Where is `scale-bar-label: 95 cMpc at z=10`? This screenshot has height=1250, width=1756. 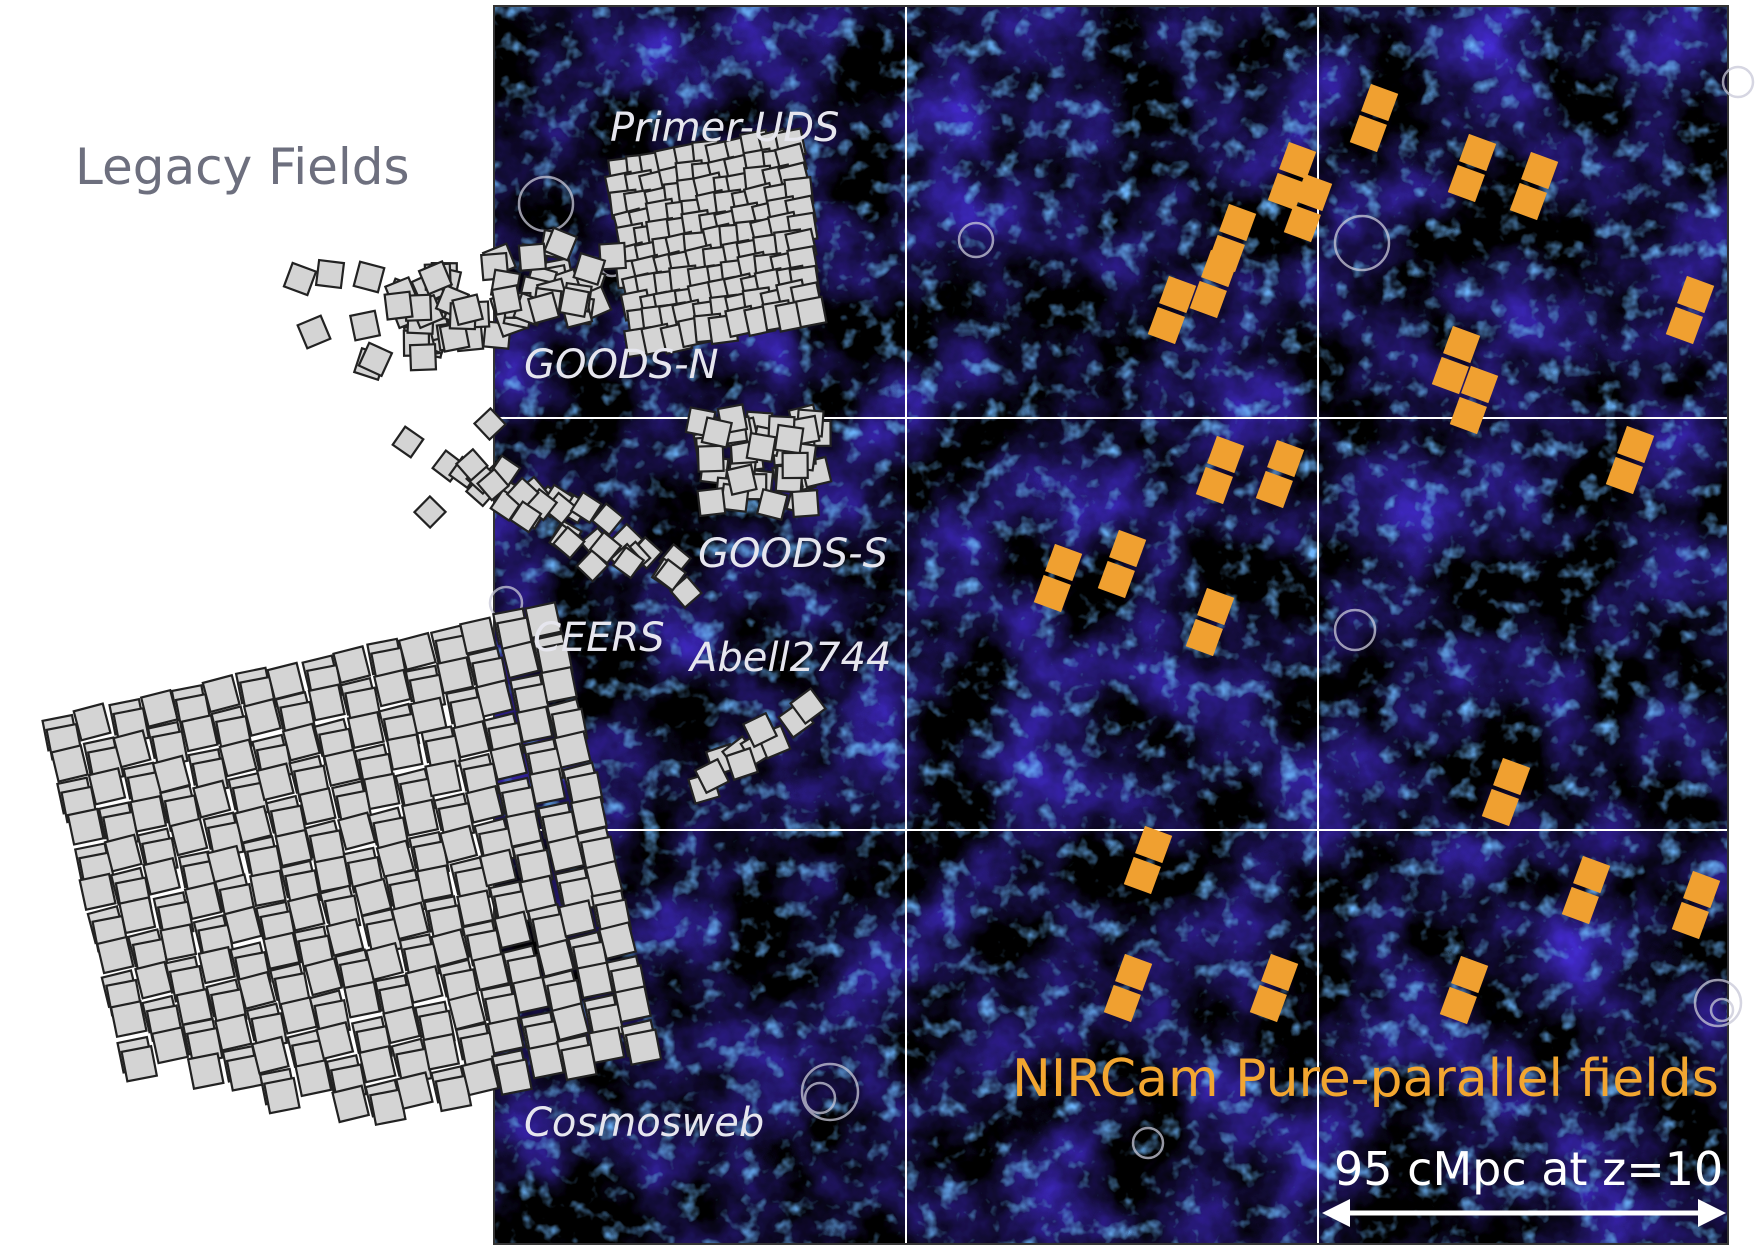 scale-bar-label: 95 cMpc at z=10 is located at coordinates (1528, 1169).